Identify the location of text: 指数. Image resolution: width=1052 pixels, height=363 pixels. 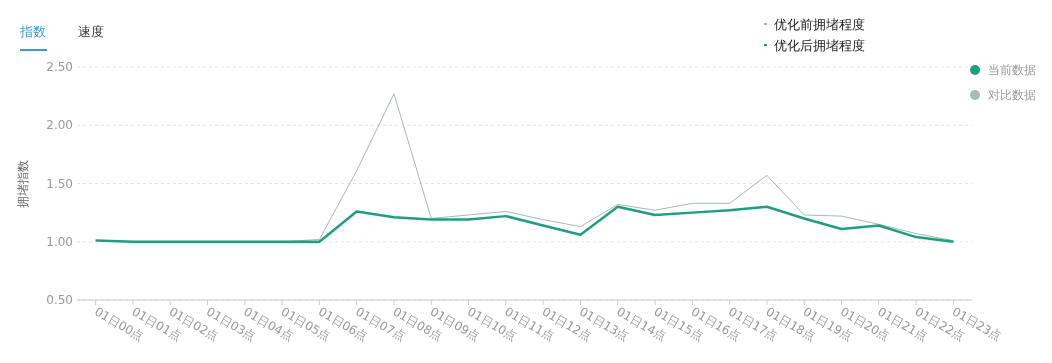
(32, 31).